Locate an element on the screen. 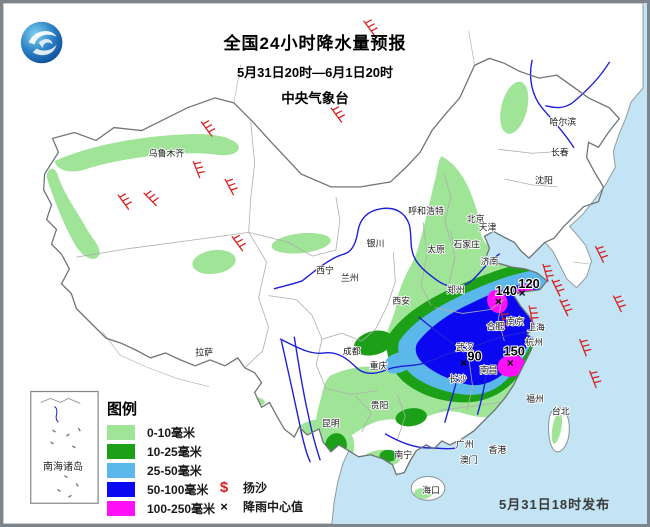 Image resolution: width=650 pixels, height=527 pixels. city-label: 北京 is located at coordinates (476, 218).